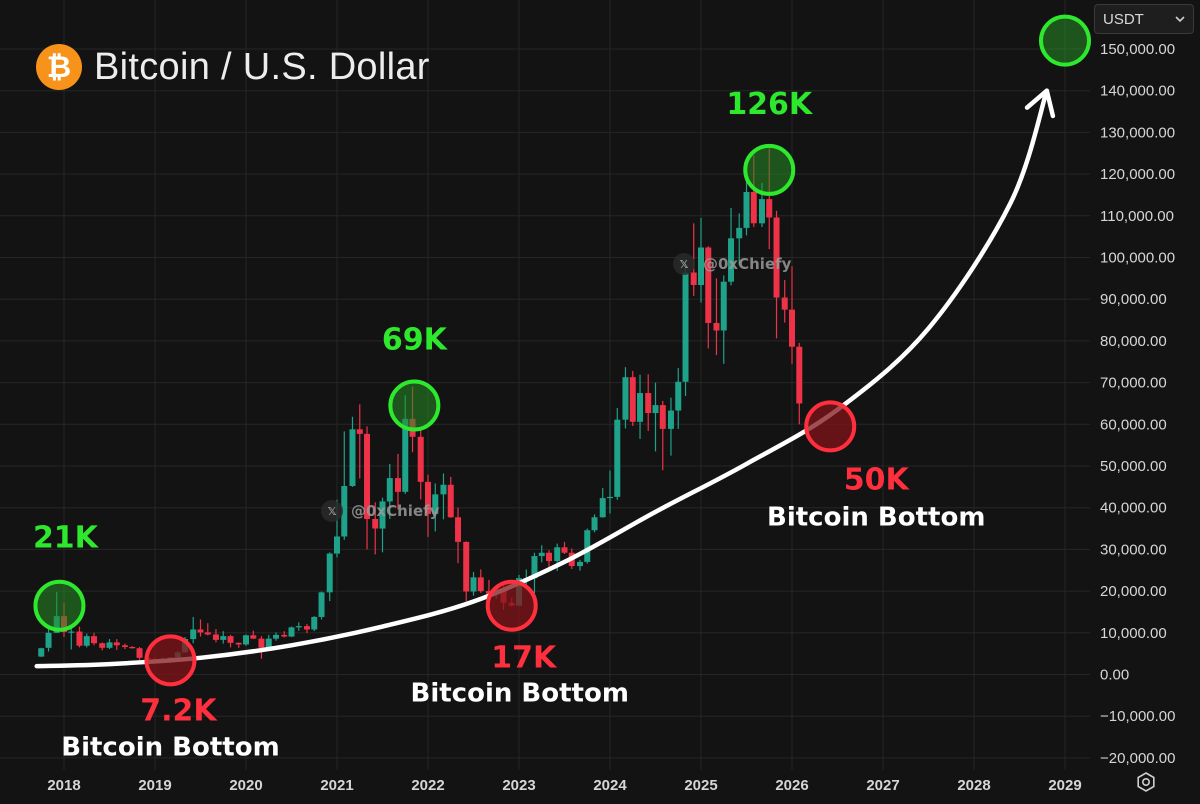 The height and width of the screenshot is (804, 1200). I want to click on bottom-marker, so click(830, 426).